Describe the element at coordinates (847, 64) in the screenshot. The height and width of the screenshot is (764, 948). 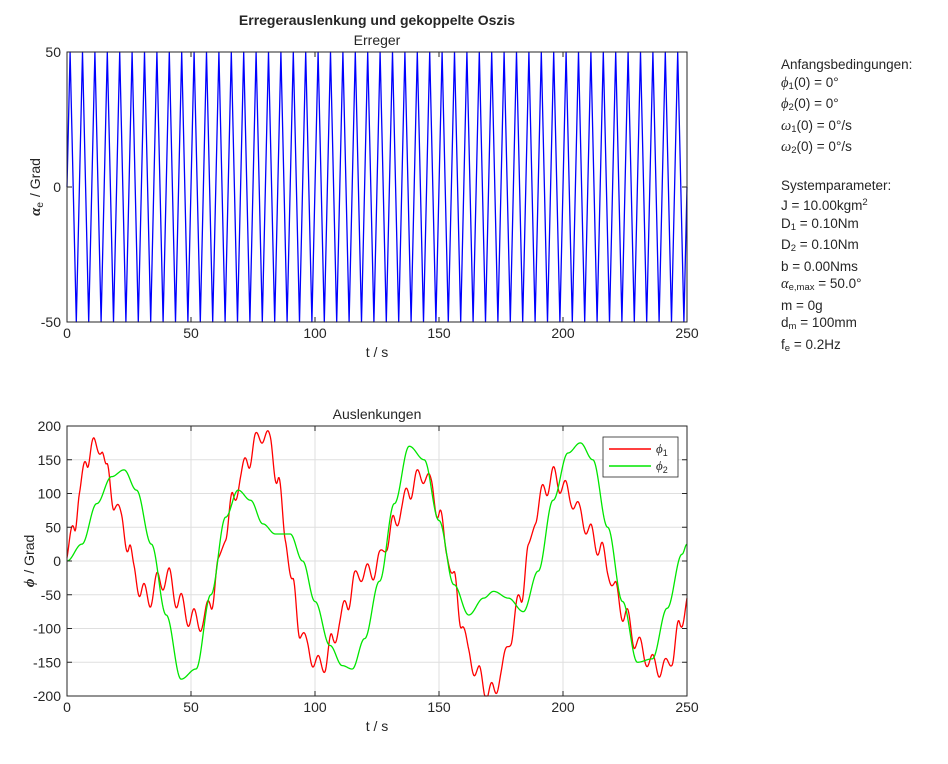
I see `heading-anfangsbedingungen: Anfangsbedingungen:` at that location.